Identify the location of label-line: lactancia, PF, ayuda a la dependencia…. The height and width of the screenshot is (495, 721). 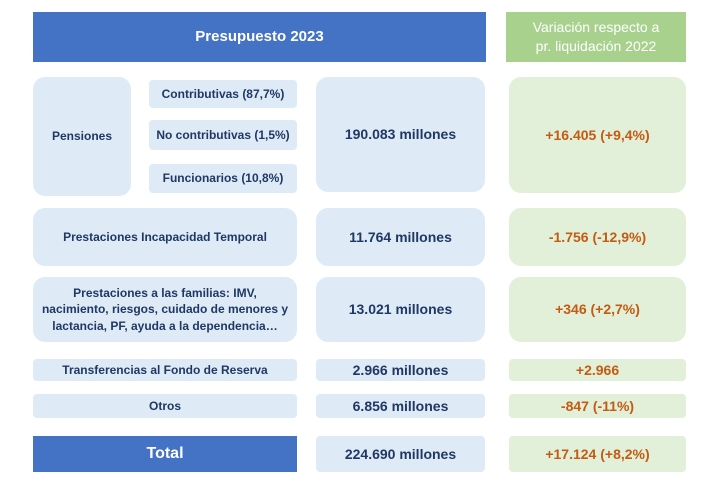
(165, 325).